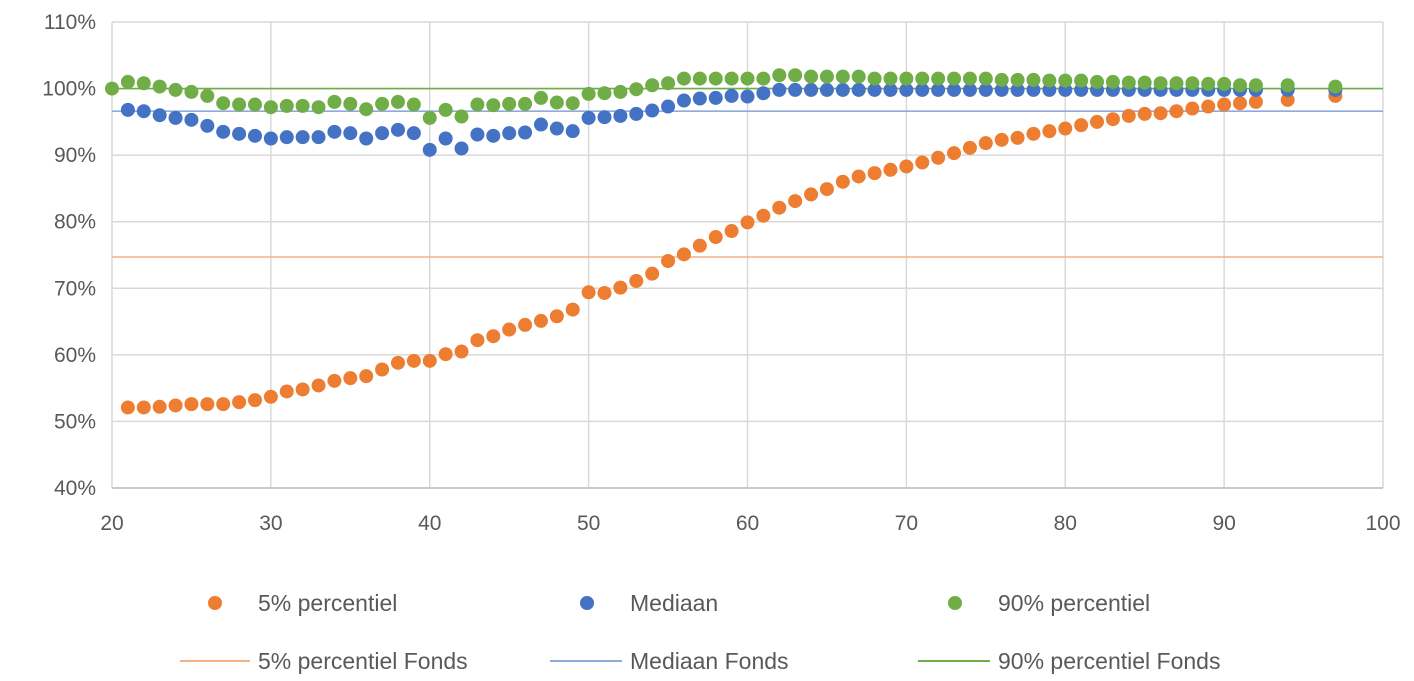 The width and height of the screenshot is (1414, 681). I want to click on legend-item: 90% percentiel, so click(1049, 603).